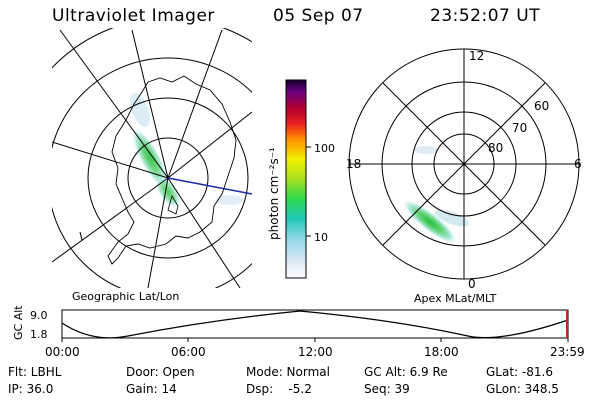 The width and height of the screenshot is (600, 400). What do you see at coordinates (288, 372) in the screenshot?
I see `info-mode: Mode: Normal` at bounding box center [288, 372].